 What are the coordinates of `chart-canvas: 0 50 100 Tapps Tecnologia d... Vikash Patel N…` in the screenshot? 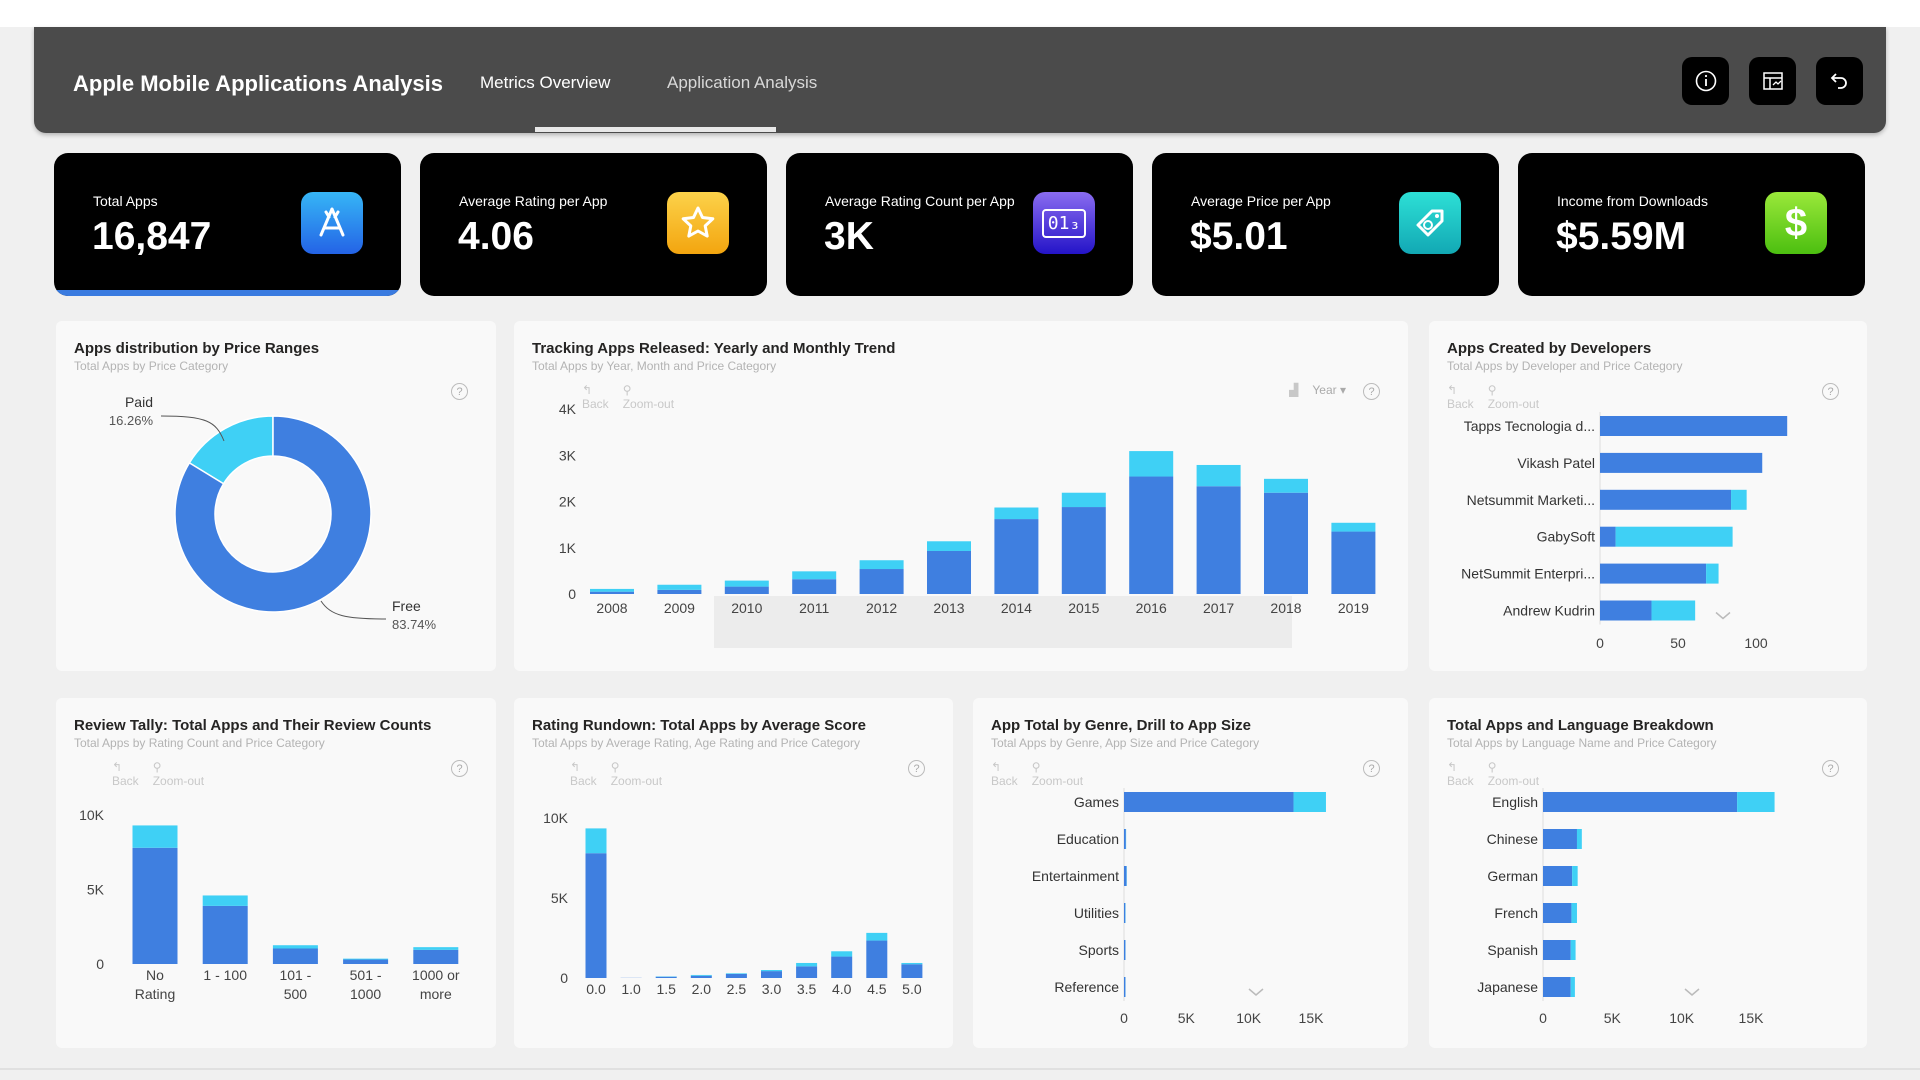 It's located at (1624, 531).